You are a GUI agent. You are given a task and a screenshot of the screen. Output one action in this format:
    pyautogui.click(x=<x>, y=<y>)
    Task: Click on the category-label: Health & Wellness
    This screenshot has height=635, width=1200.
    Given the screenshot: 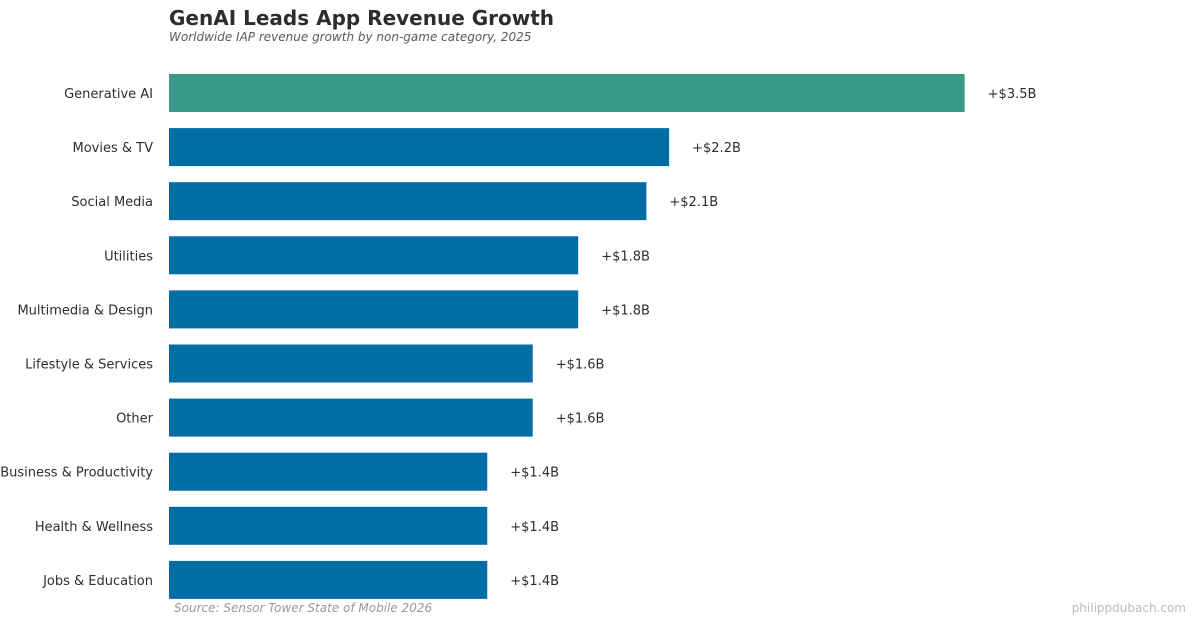 What is the action you would take?
    pyautogui.click(x=94, y=527)
    